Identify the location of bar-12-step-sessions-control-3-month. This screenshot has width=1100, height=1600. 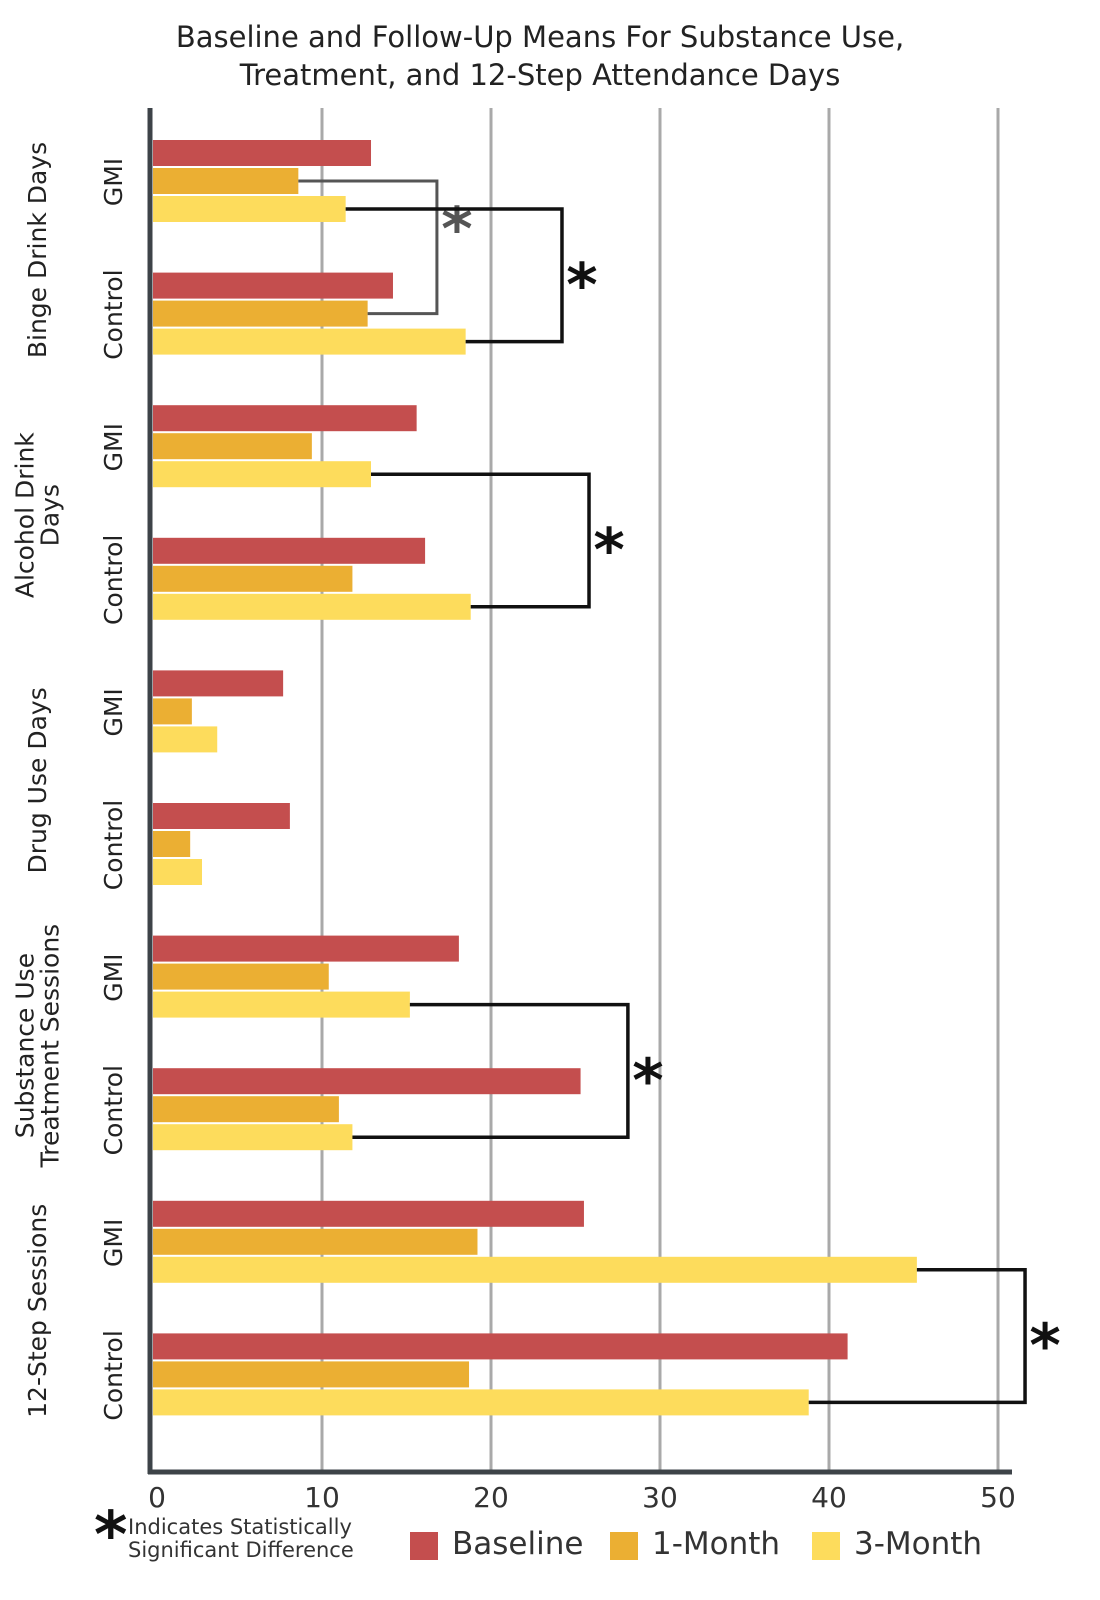
(481, 1402).